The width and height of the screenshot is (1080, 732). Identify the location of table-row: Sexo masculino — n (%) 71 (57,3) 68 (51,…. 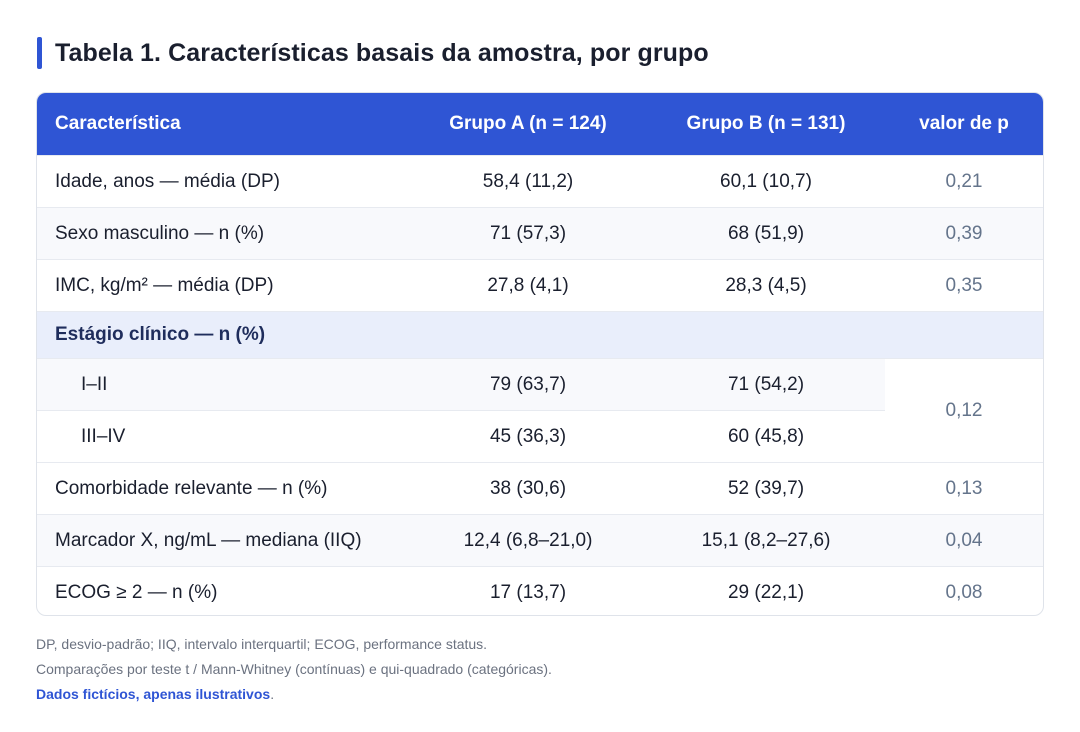
(540, 233).